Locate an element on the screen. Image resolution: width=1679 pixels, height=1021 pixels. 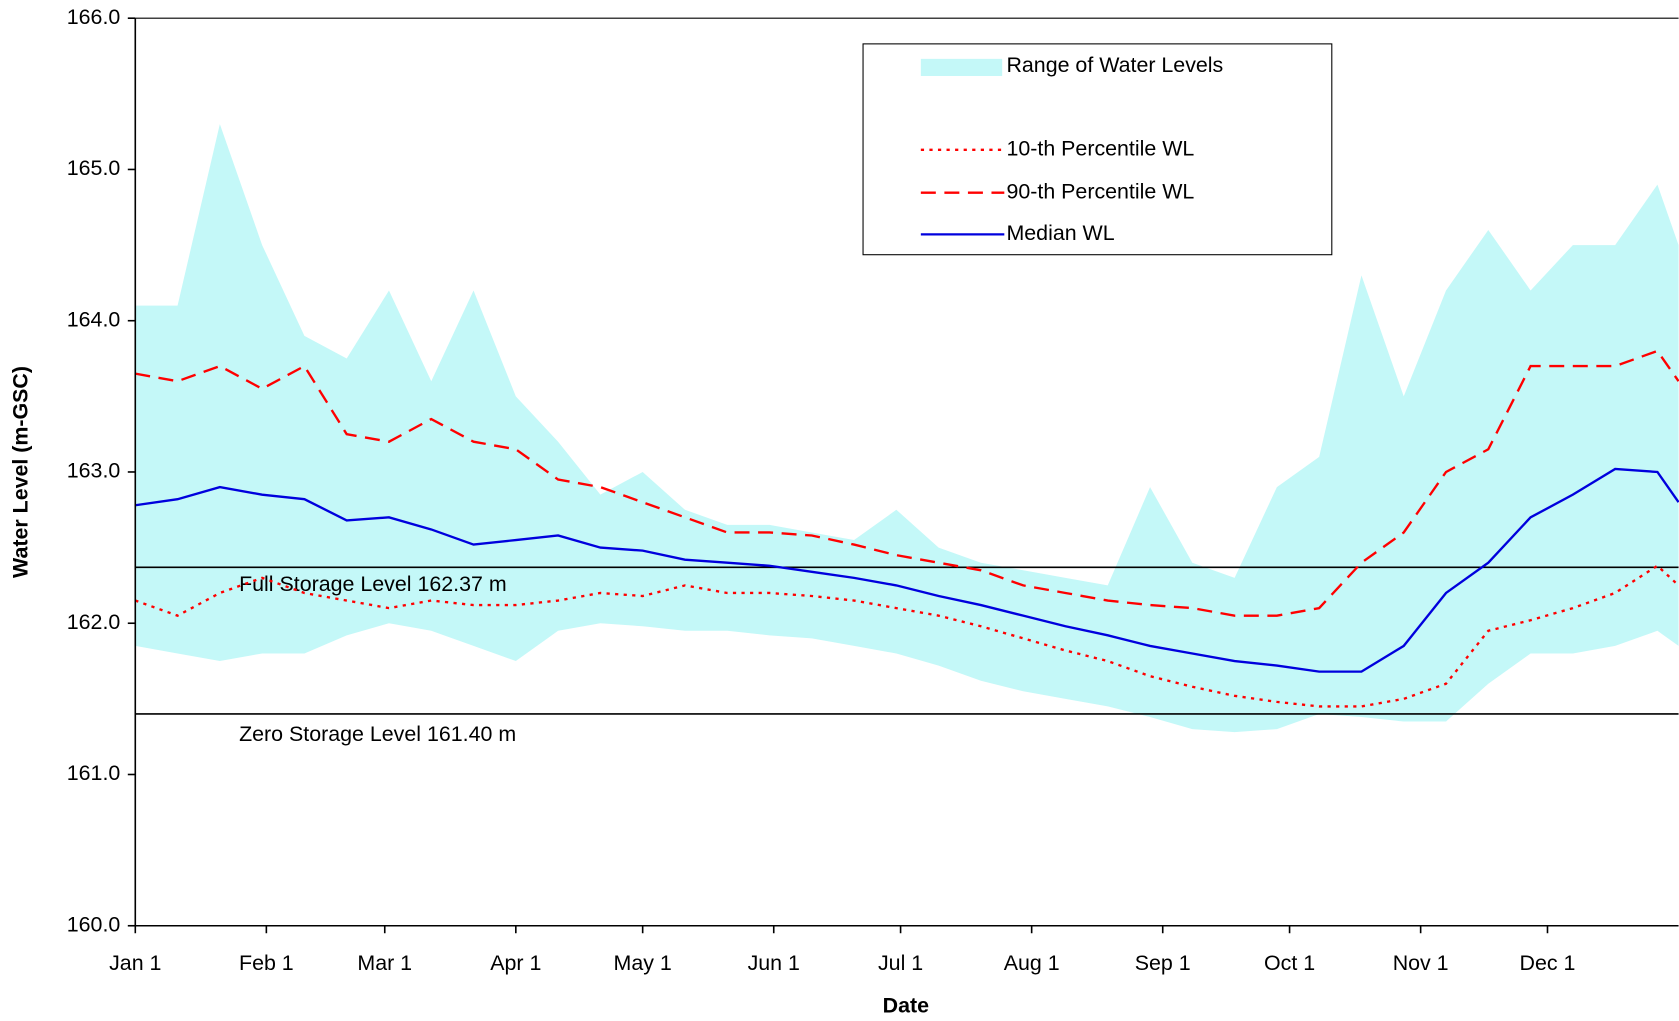
series-line is located at coordinates (906, 636).